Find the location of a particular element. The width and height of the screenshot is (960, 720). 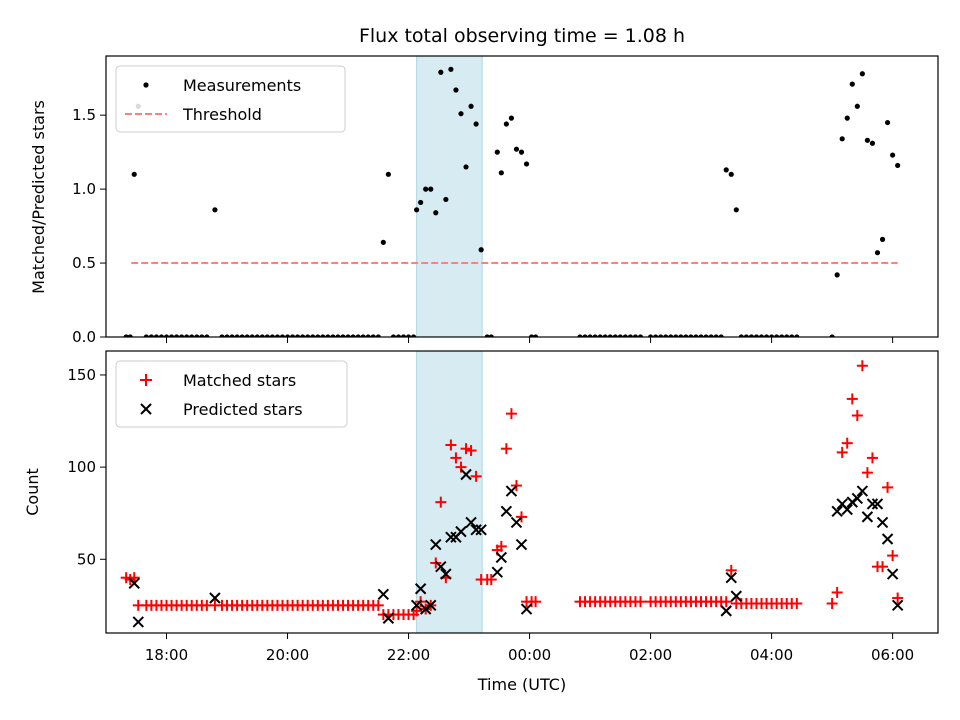

top-legend: Measurements Threshold is located at coordinates (230, 99).